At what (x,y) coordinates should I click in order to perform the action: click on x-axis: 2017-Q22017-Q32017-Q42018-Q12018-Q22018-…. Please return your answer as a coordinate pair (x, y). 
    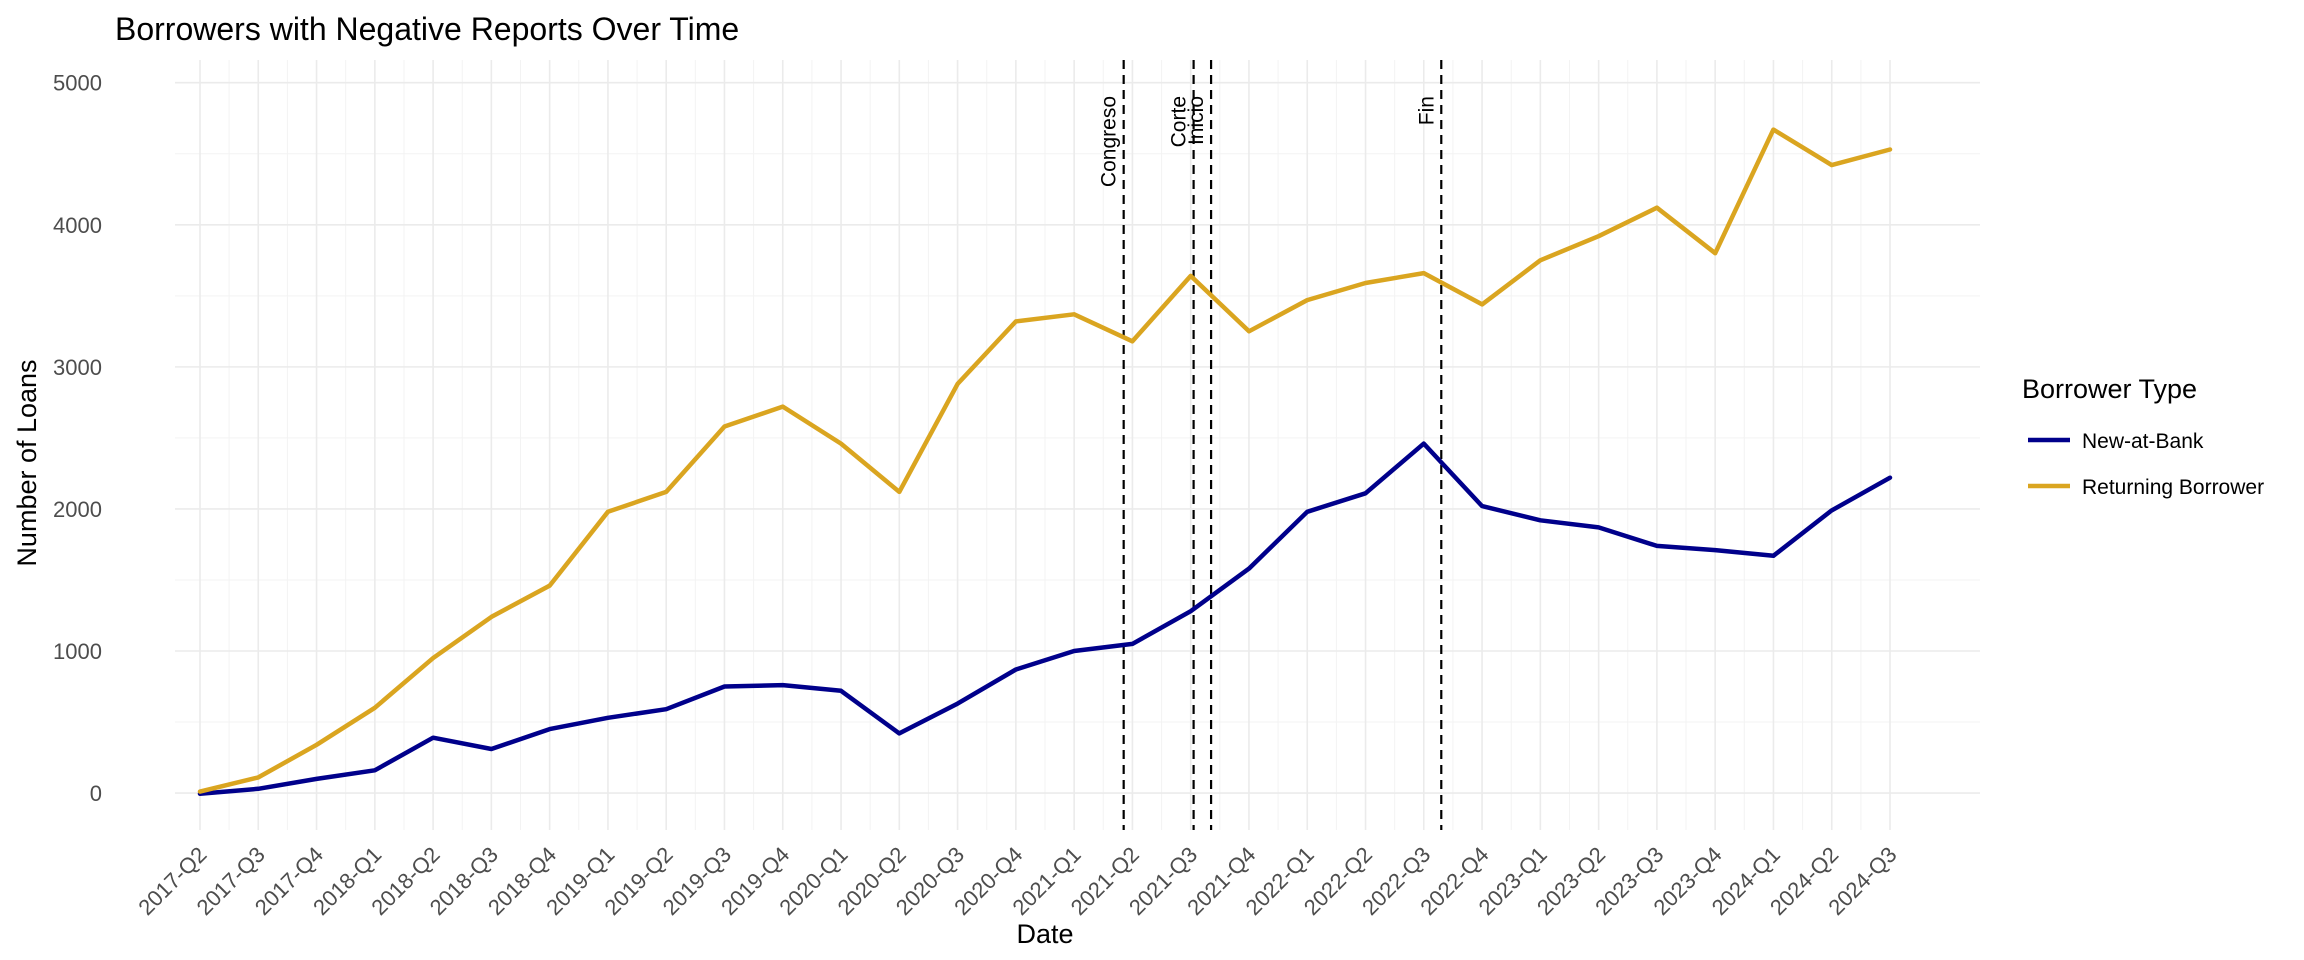
    Looking at the image, I should click on (1017, 881).